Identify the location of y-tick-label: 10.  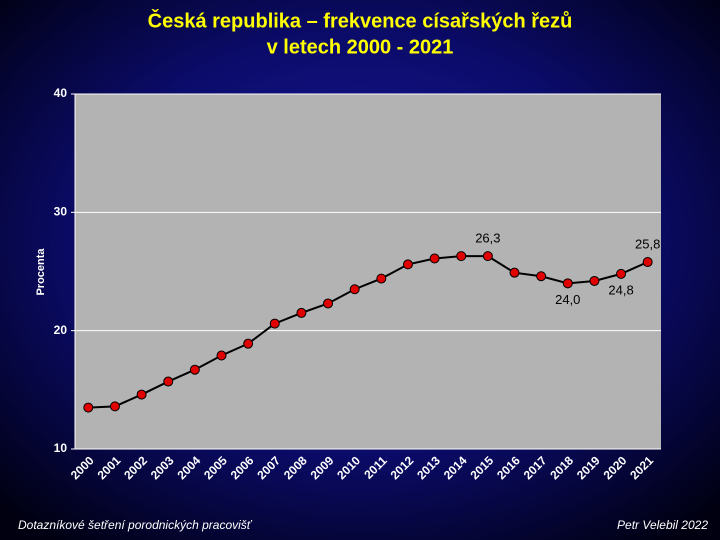
(61, 448).